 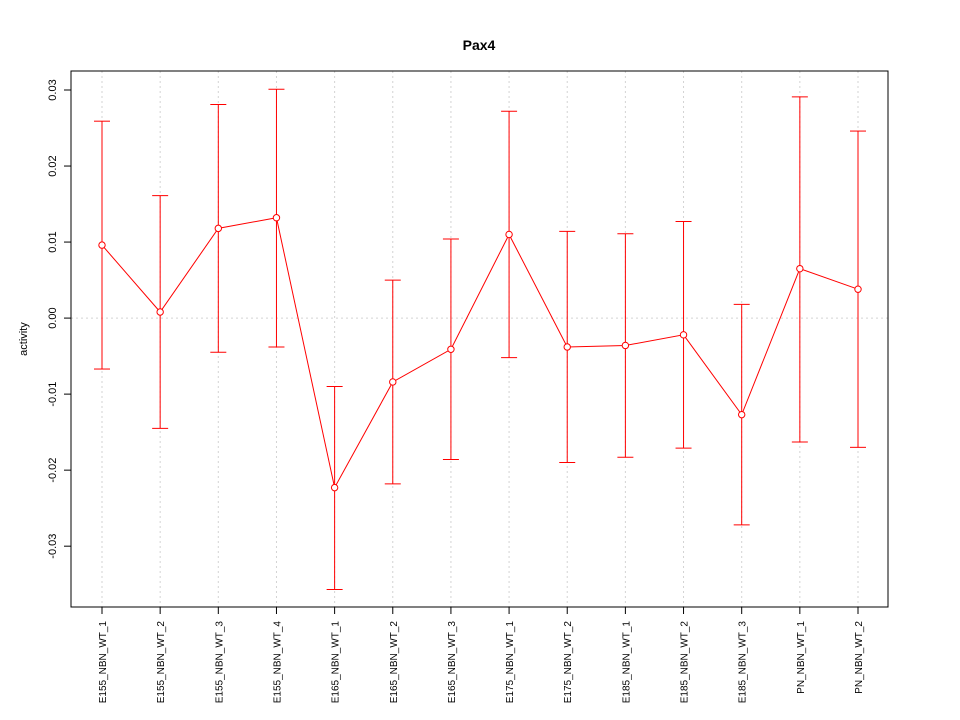 What do you see at coordinates (452, 662) in the screenshot?
I see `x-tick-label: E165_NBN_WT_3` at bounding box center [452, 662].